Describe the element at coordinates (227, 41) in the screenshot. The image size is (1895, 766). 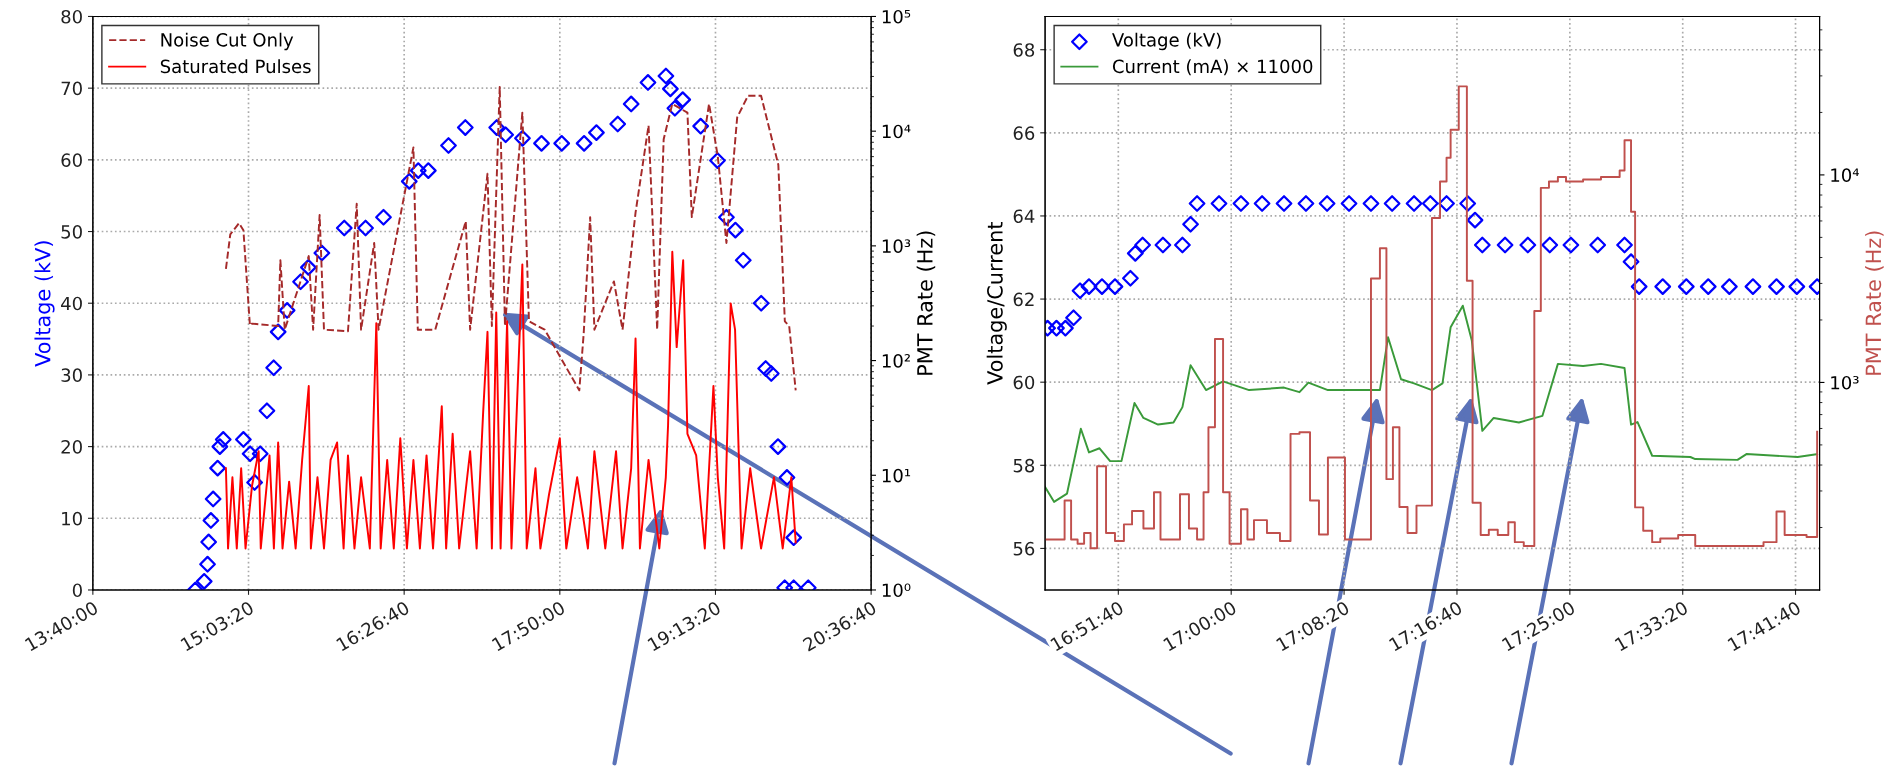
I see `legend-label: Noise Cut Only` at that location.